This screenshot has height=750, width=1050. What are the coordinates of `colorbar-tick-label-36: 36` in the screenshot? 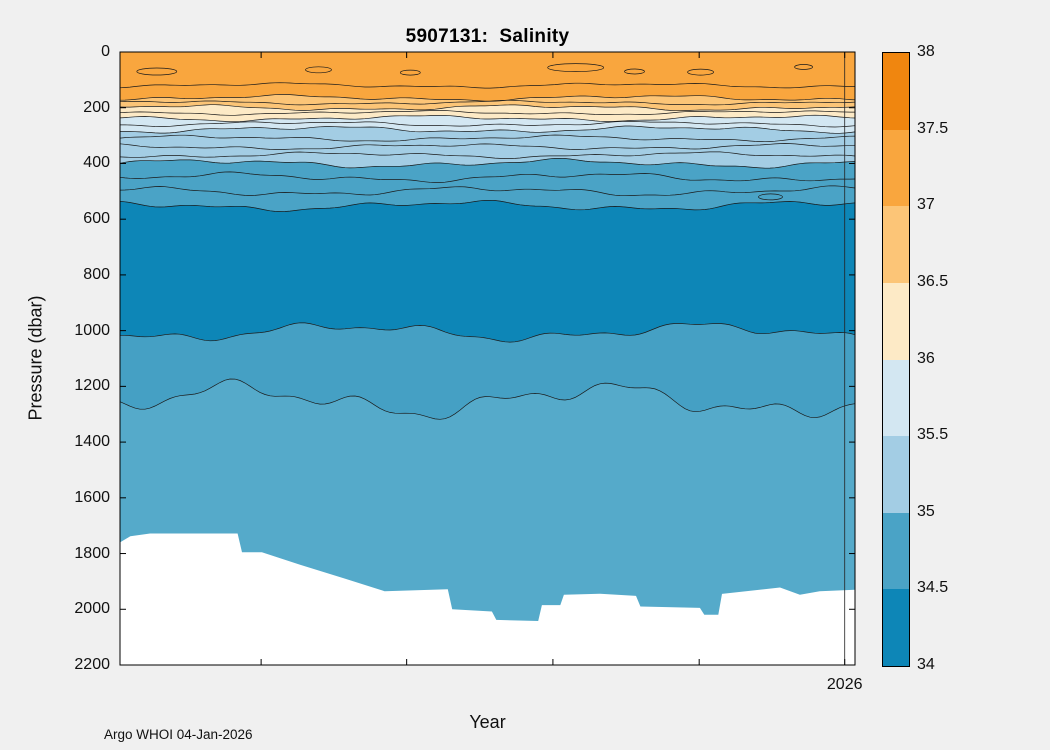 It's located at (926, 358).